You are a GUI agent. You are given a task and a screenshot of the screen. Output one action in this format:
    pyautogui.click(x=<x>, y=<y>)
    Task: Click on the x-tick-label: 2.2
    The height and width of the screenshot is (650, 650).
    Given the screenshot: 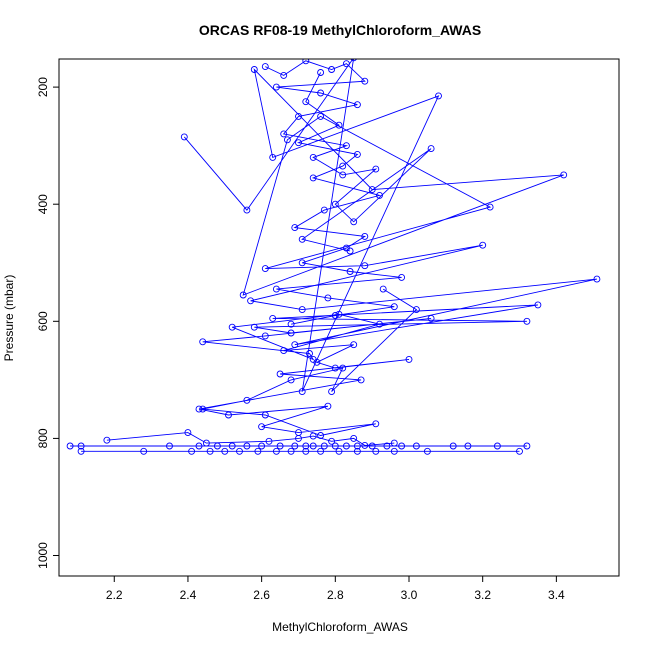 What is the action you would take?
    pyautogui.click(x=114, y=595)
    